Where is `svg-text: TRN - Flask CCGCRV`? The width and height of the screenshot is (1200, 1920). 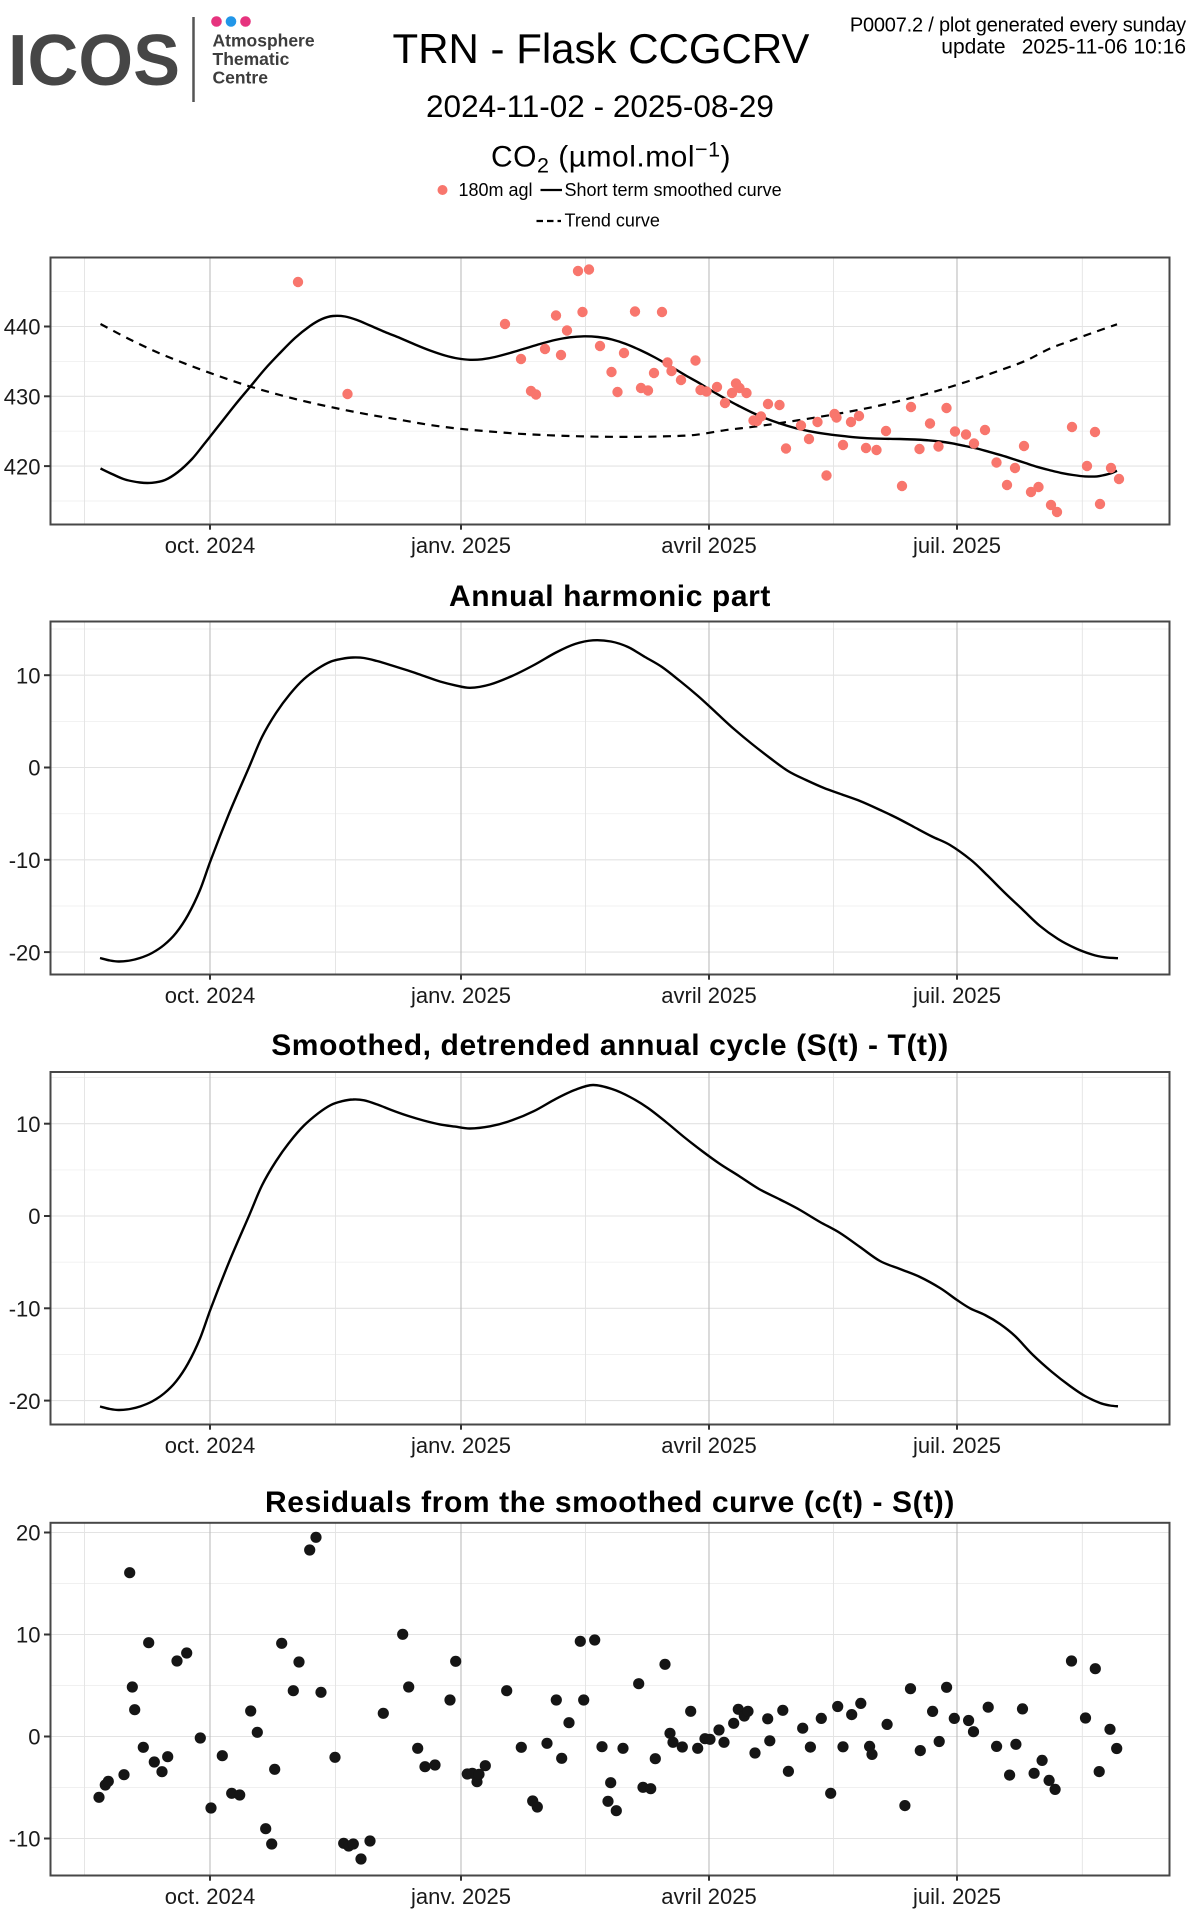
svg-text: TRN - Flask CCGCRV is located at coordinates (601, 48).